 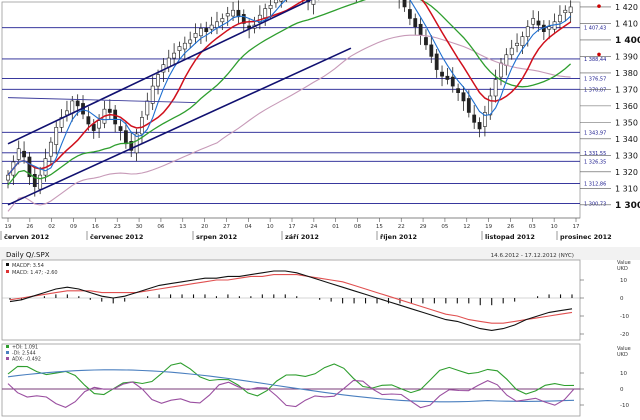 I want to click on macd-y-tick-label: 0, so click(x=622, y=299).